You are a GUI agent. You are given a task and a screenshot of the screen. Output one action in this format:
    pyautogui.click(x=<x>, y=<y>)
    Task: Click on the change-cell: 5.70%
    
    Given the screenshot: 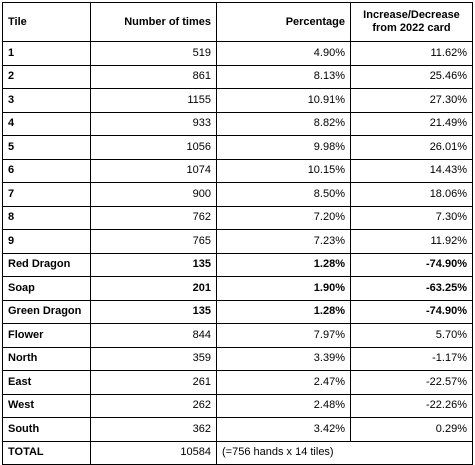 What is the action you would take?
    pyautogui.click(x=411, y=335)
    